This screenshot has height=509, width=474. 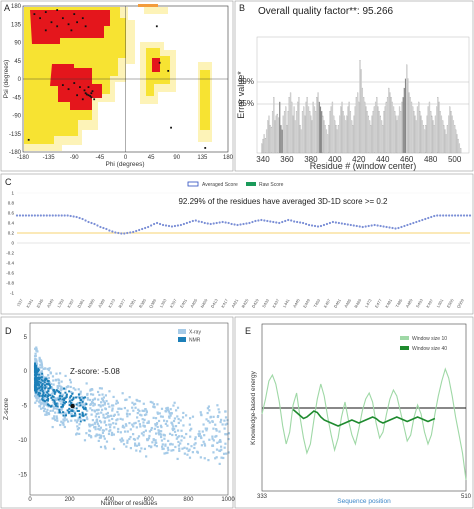 What do you see at coordinates (461, 303) in the screenshot?
I see `verify3d-residue-label: Q509` at bounding box center [461, 303].